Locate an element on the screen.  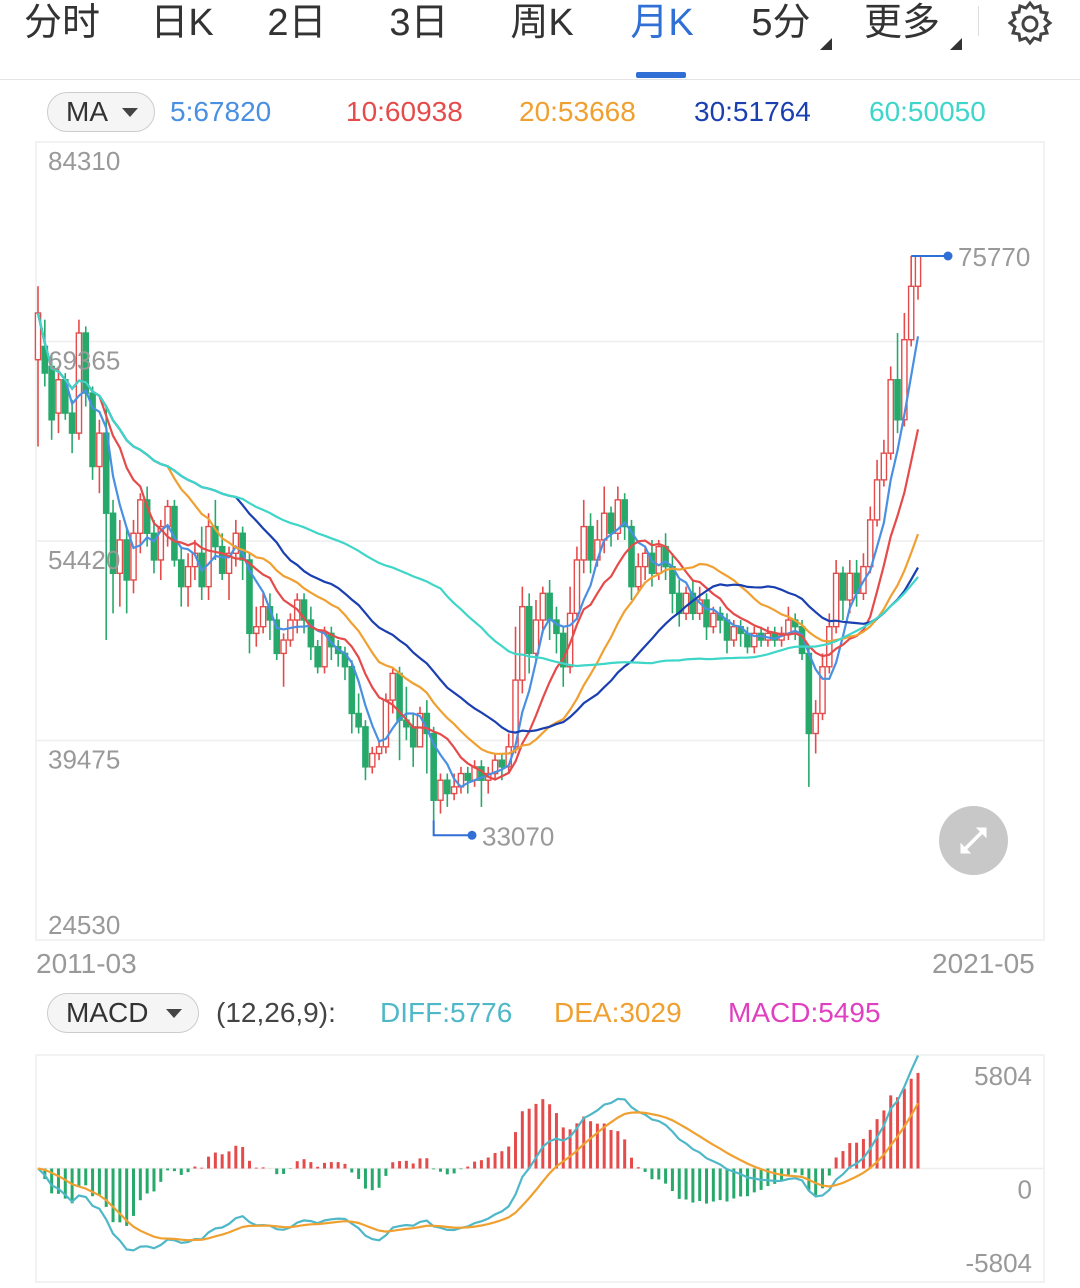
tab-weekly-k: 周K is located at coordinates (542, 23).